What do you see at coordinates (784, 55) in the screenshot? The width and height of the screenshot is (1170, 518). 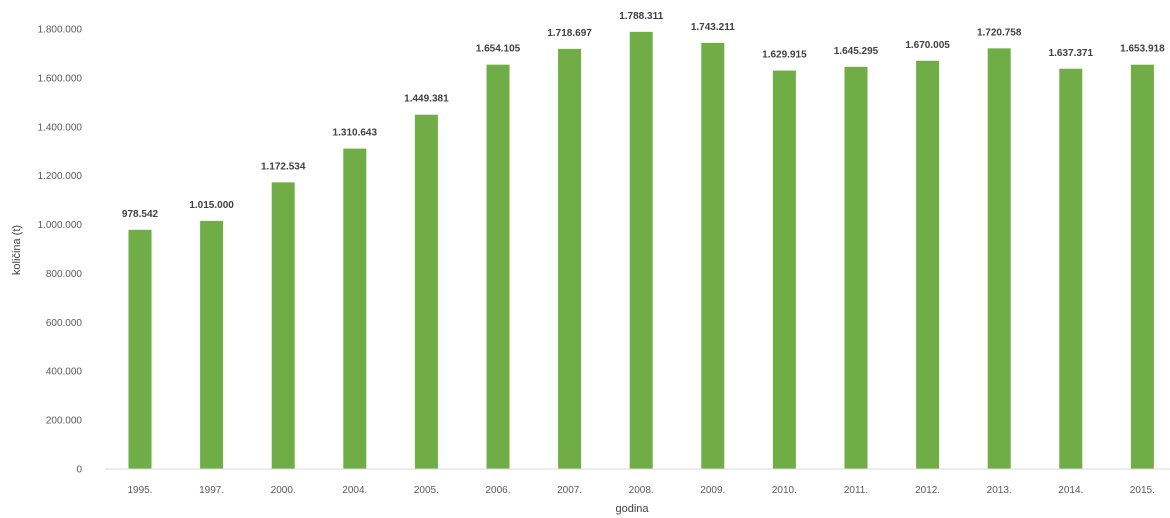 I see `bar-value-label: 1.629.915` at bounding box center [784, 55].